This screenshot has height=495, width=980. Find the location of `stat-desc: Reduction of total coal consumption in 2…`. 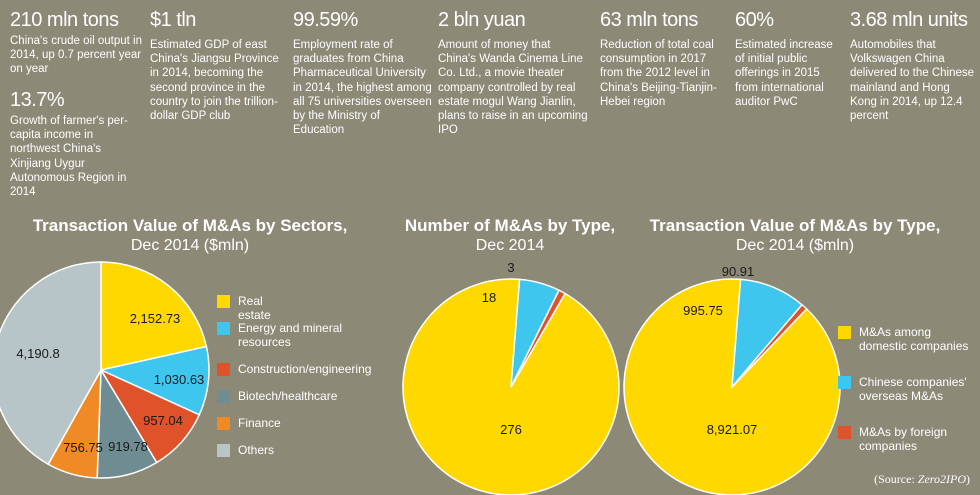

stat-desc: Reduction of total coal consumption in 2… is located at coordinates (658, 73).